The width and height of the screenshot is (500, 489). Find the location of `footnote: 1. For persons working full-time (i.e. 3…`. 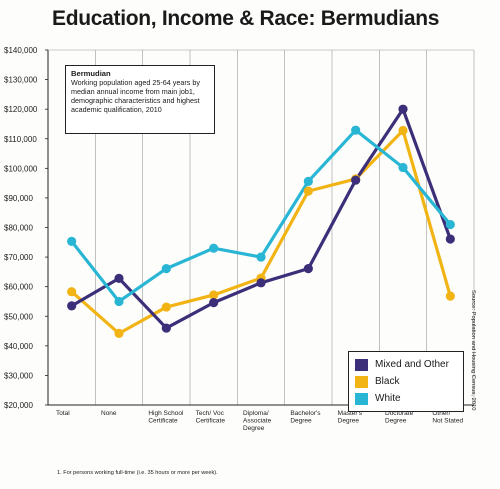

footnote: 1. For persons working full-time (i.e. 3… is located at coordinates (137, 473).